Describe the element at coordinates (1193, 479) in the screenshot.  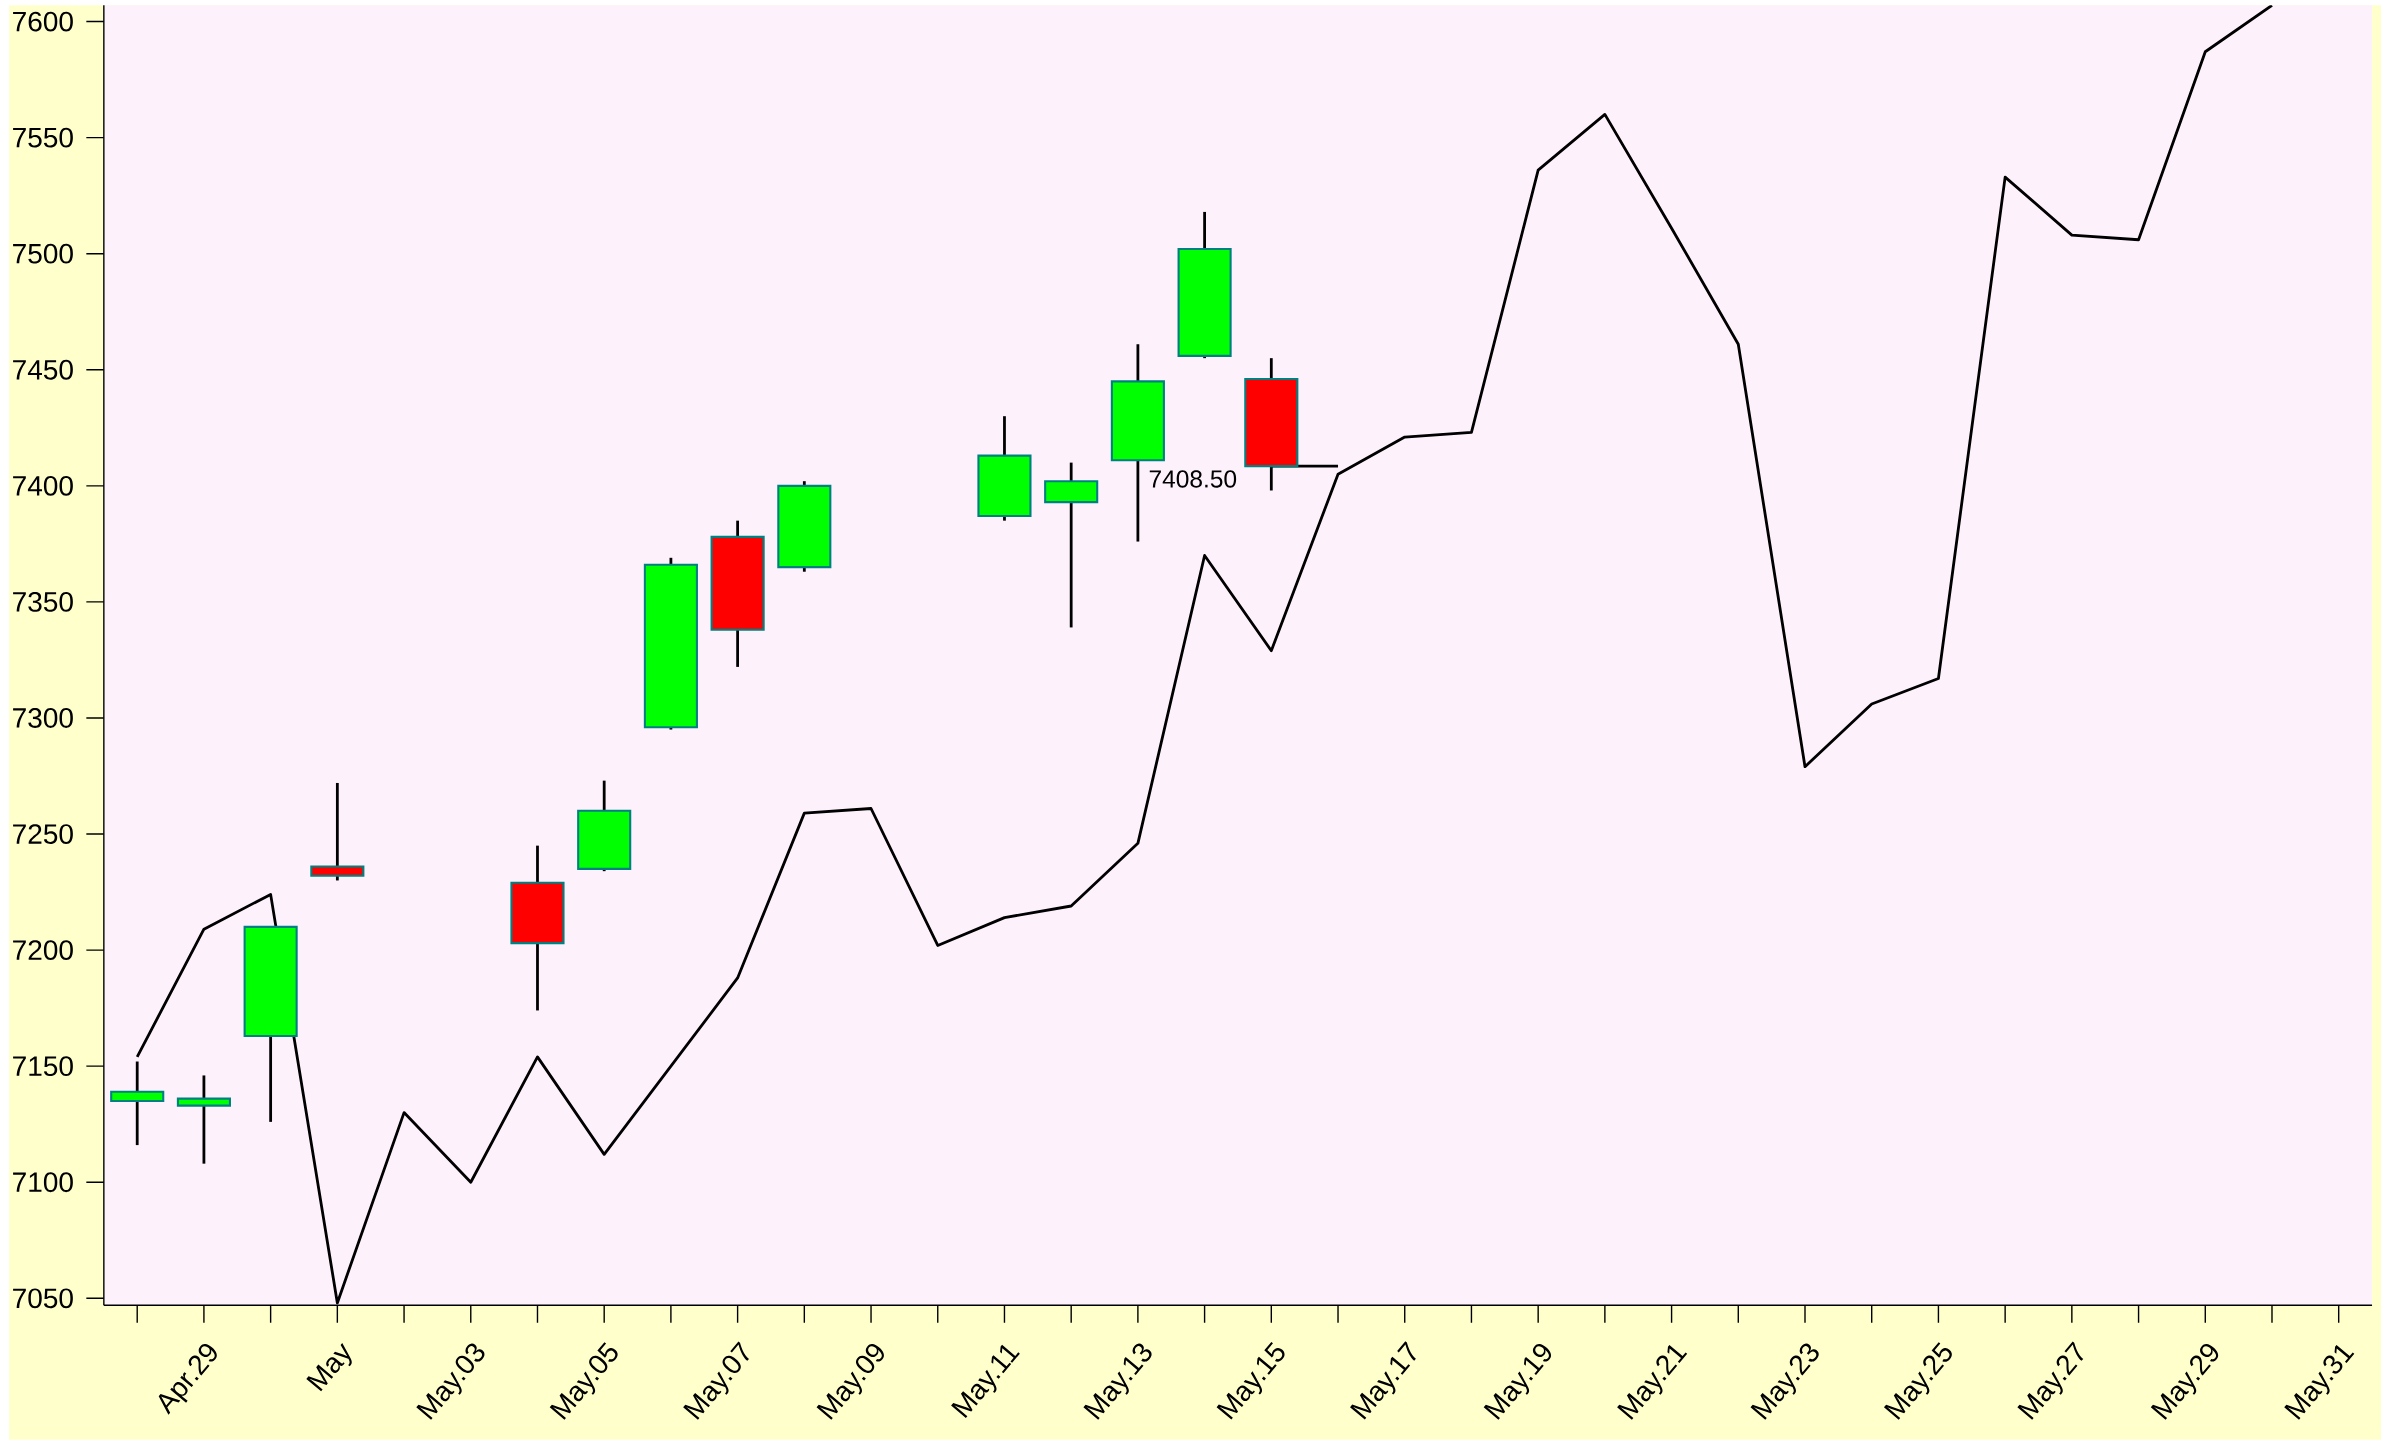
I see `annotation: 7408.50` at that location.